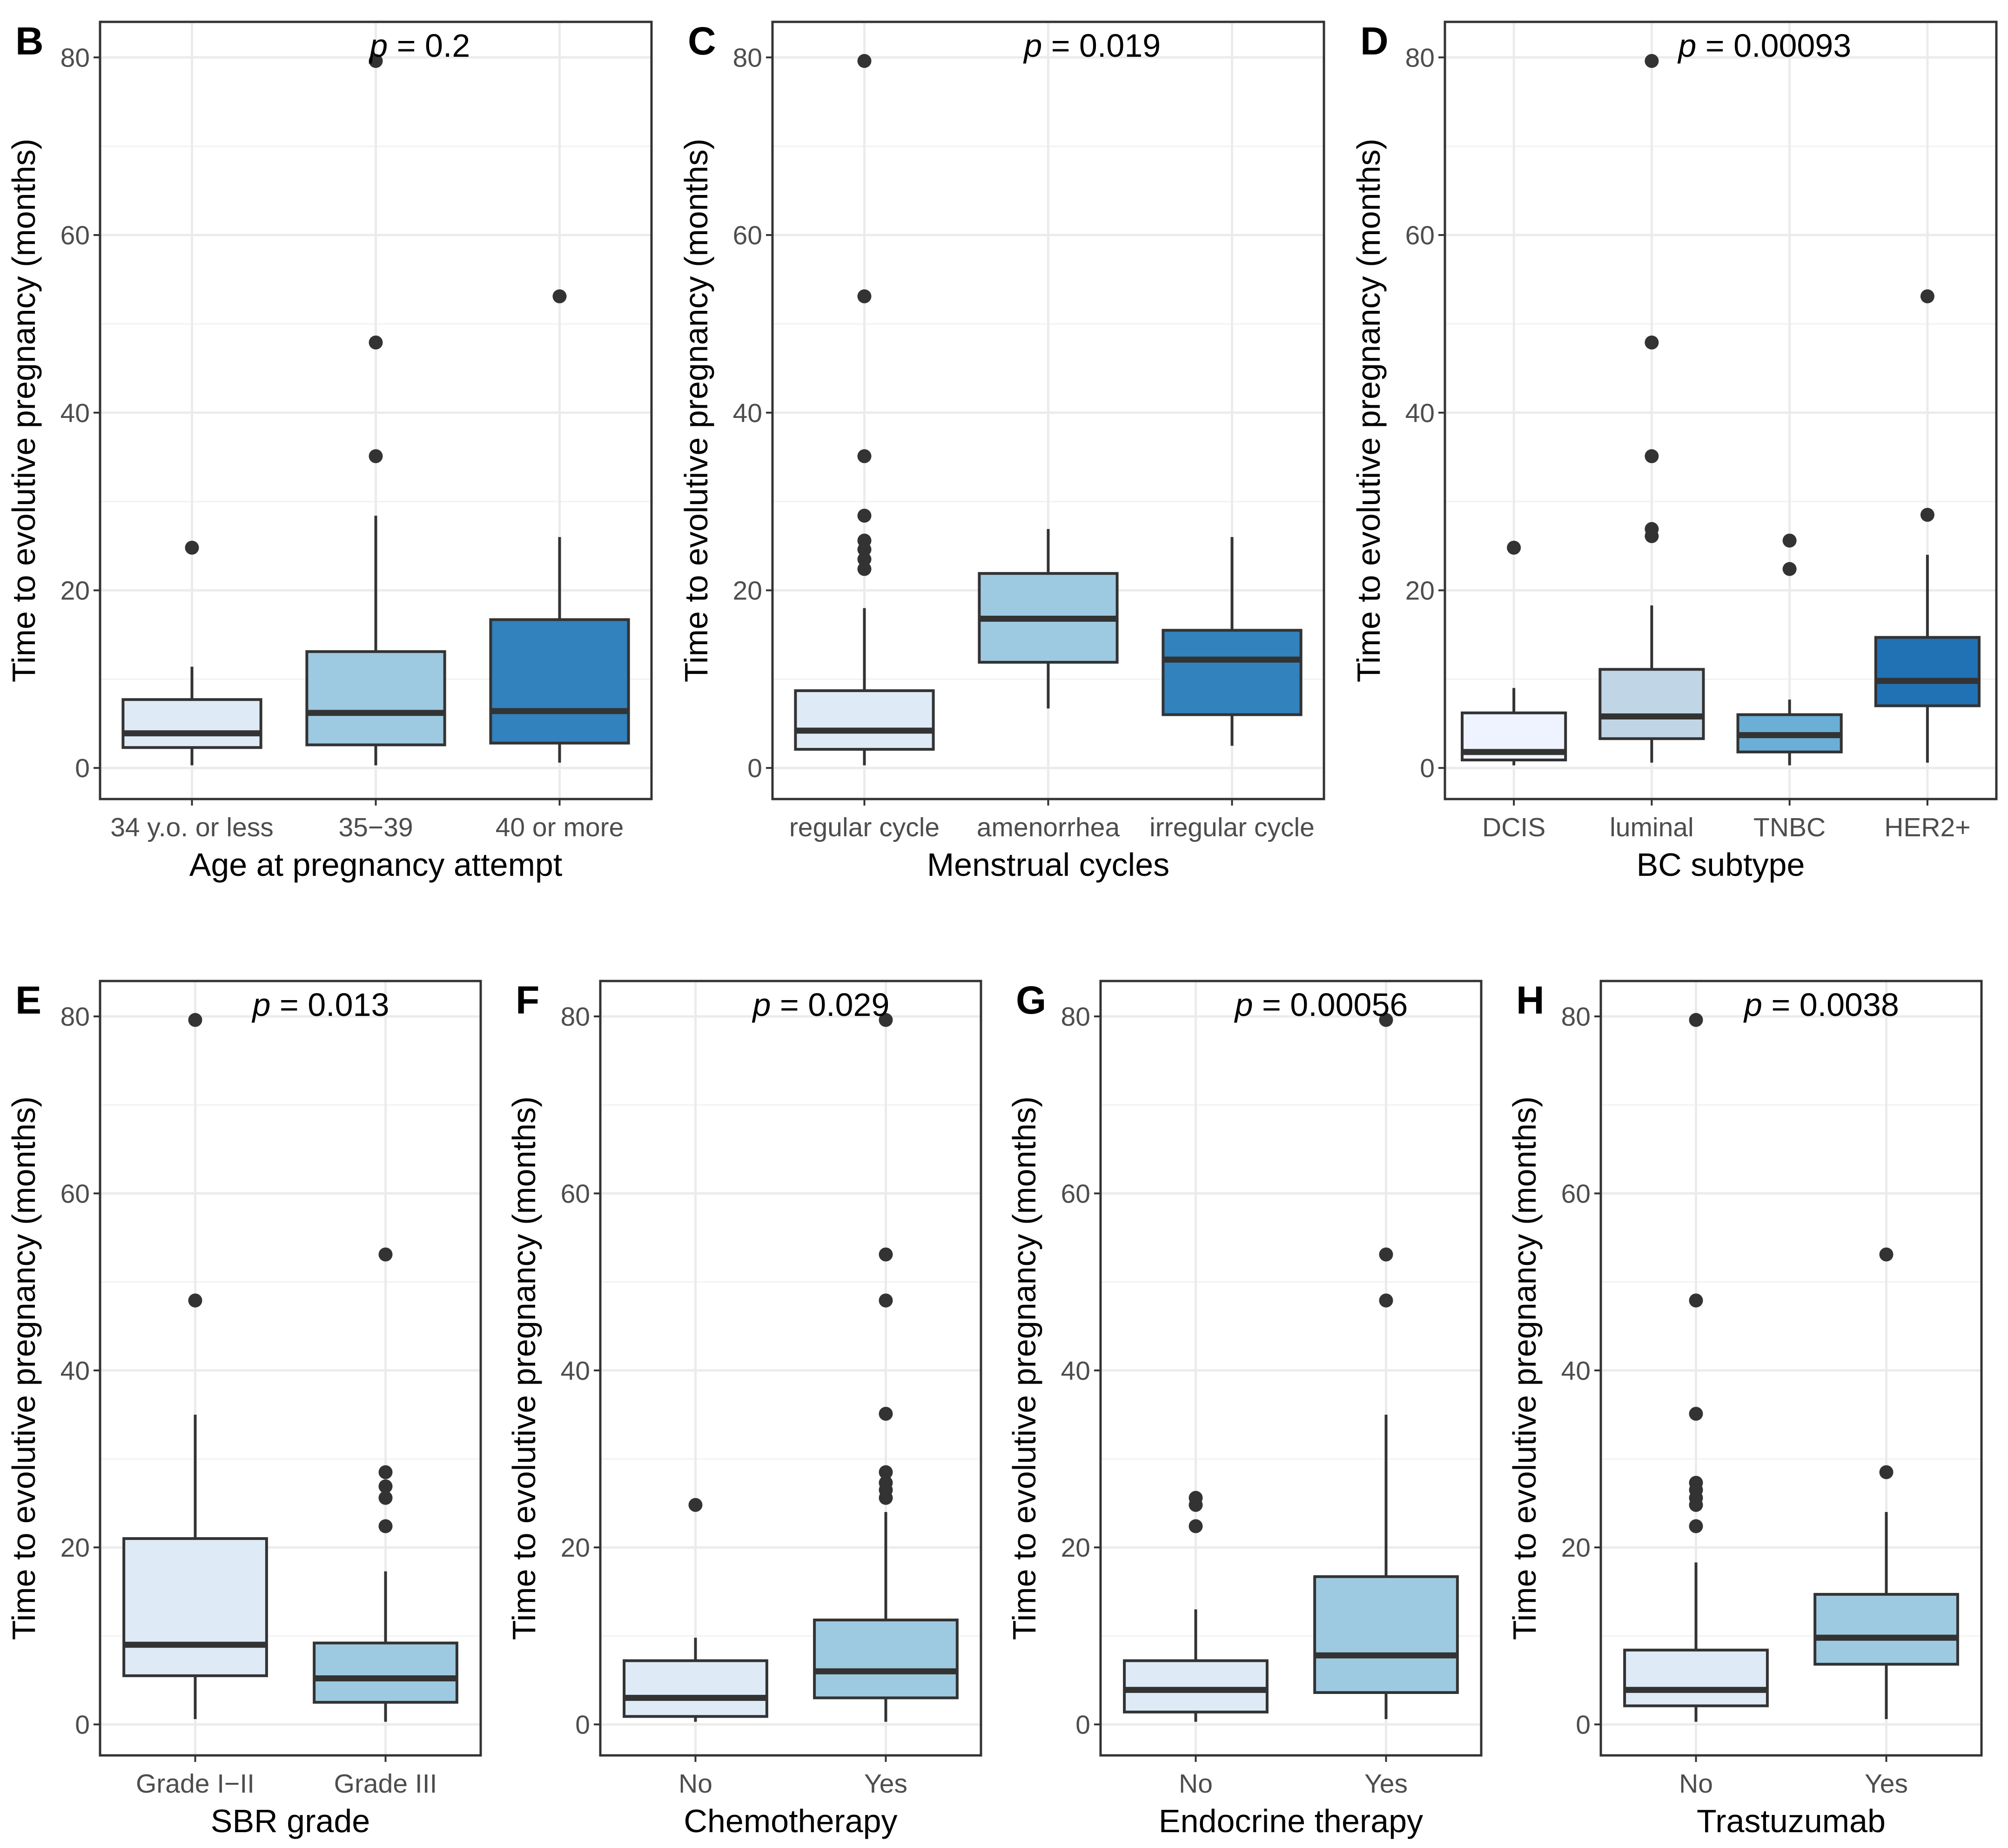 This screenshot has height=1848, width=2008. Describe the element at coordinates (375, 827) in the screenshot. I see `x-tick-label: 35−39` at that location.